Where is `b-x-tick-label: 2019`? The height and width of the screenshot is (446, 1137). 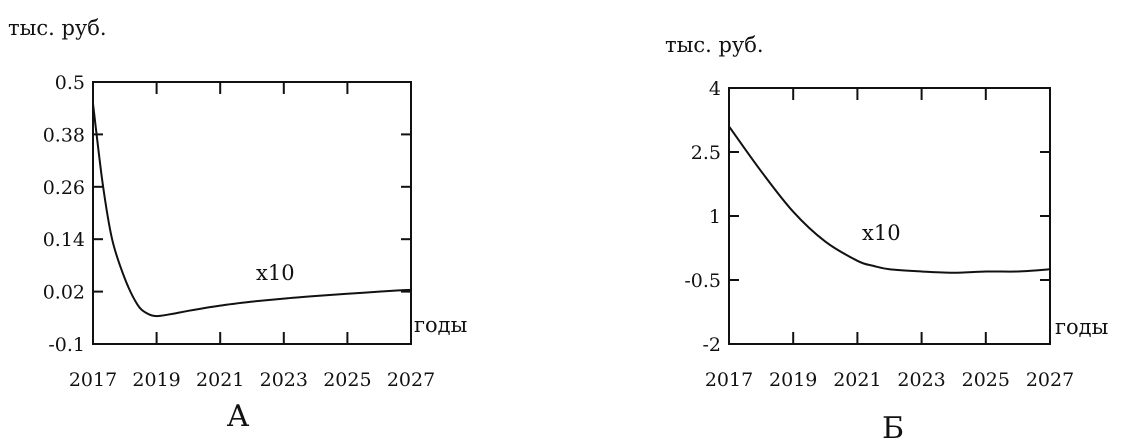 b-x-tick-label: 2019 is located at coordinates (793, 380).